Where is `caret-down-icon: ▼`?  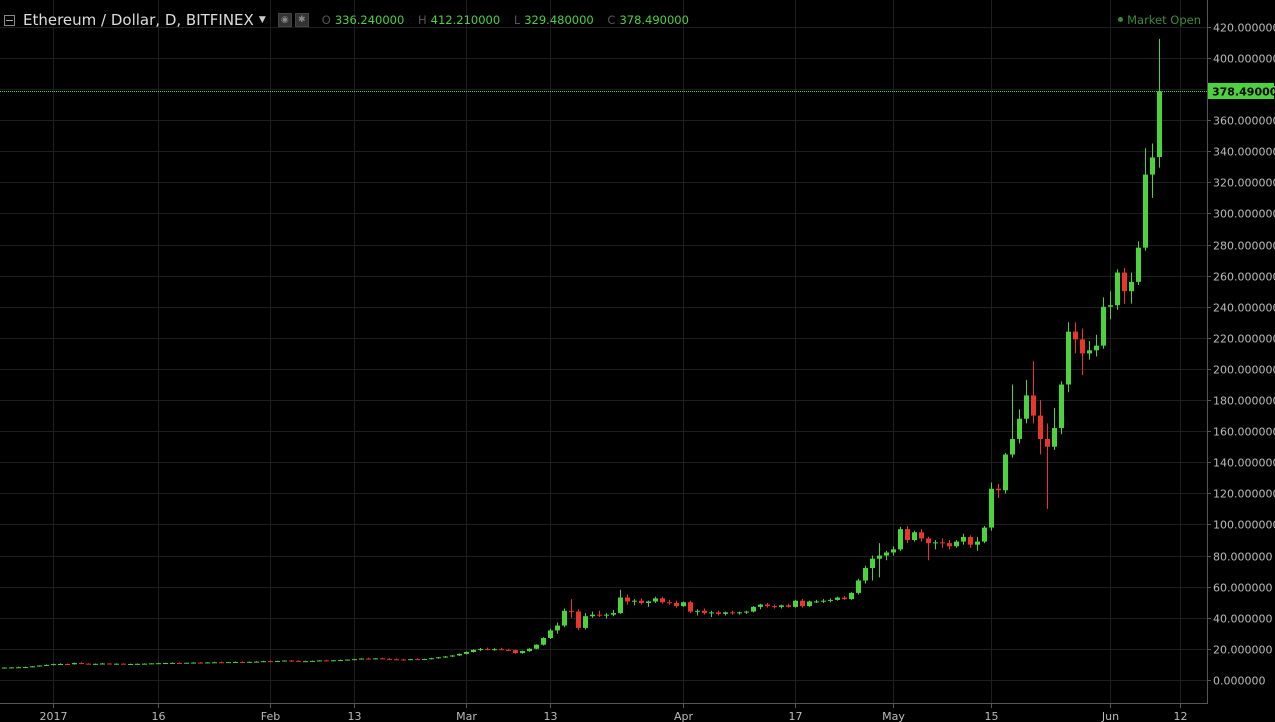
caret-down-icon: ▼ is located at coordinates (262, 20).